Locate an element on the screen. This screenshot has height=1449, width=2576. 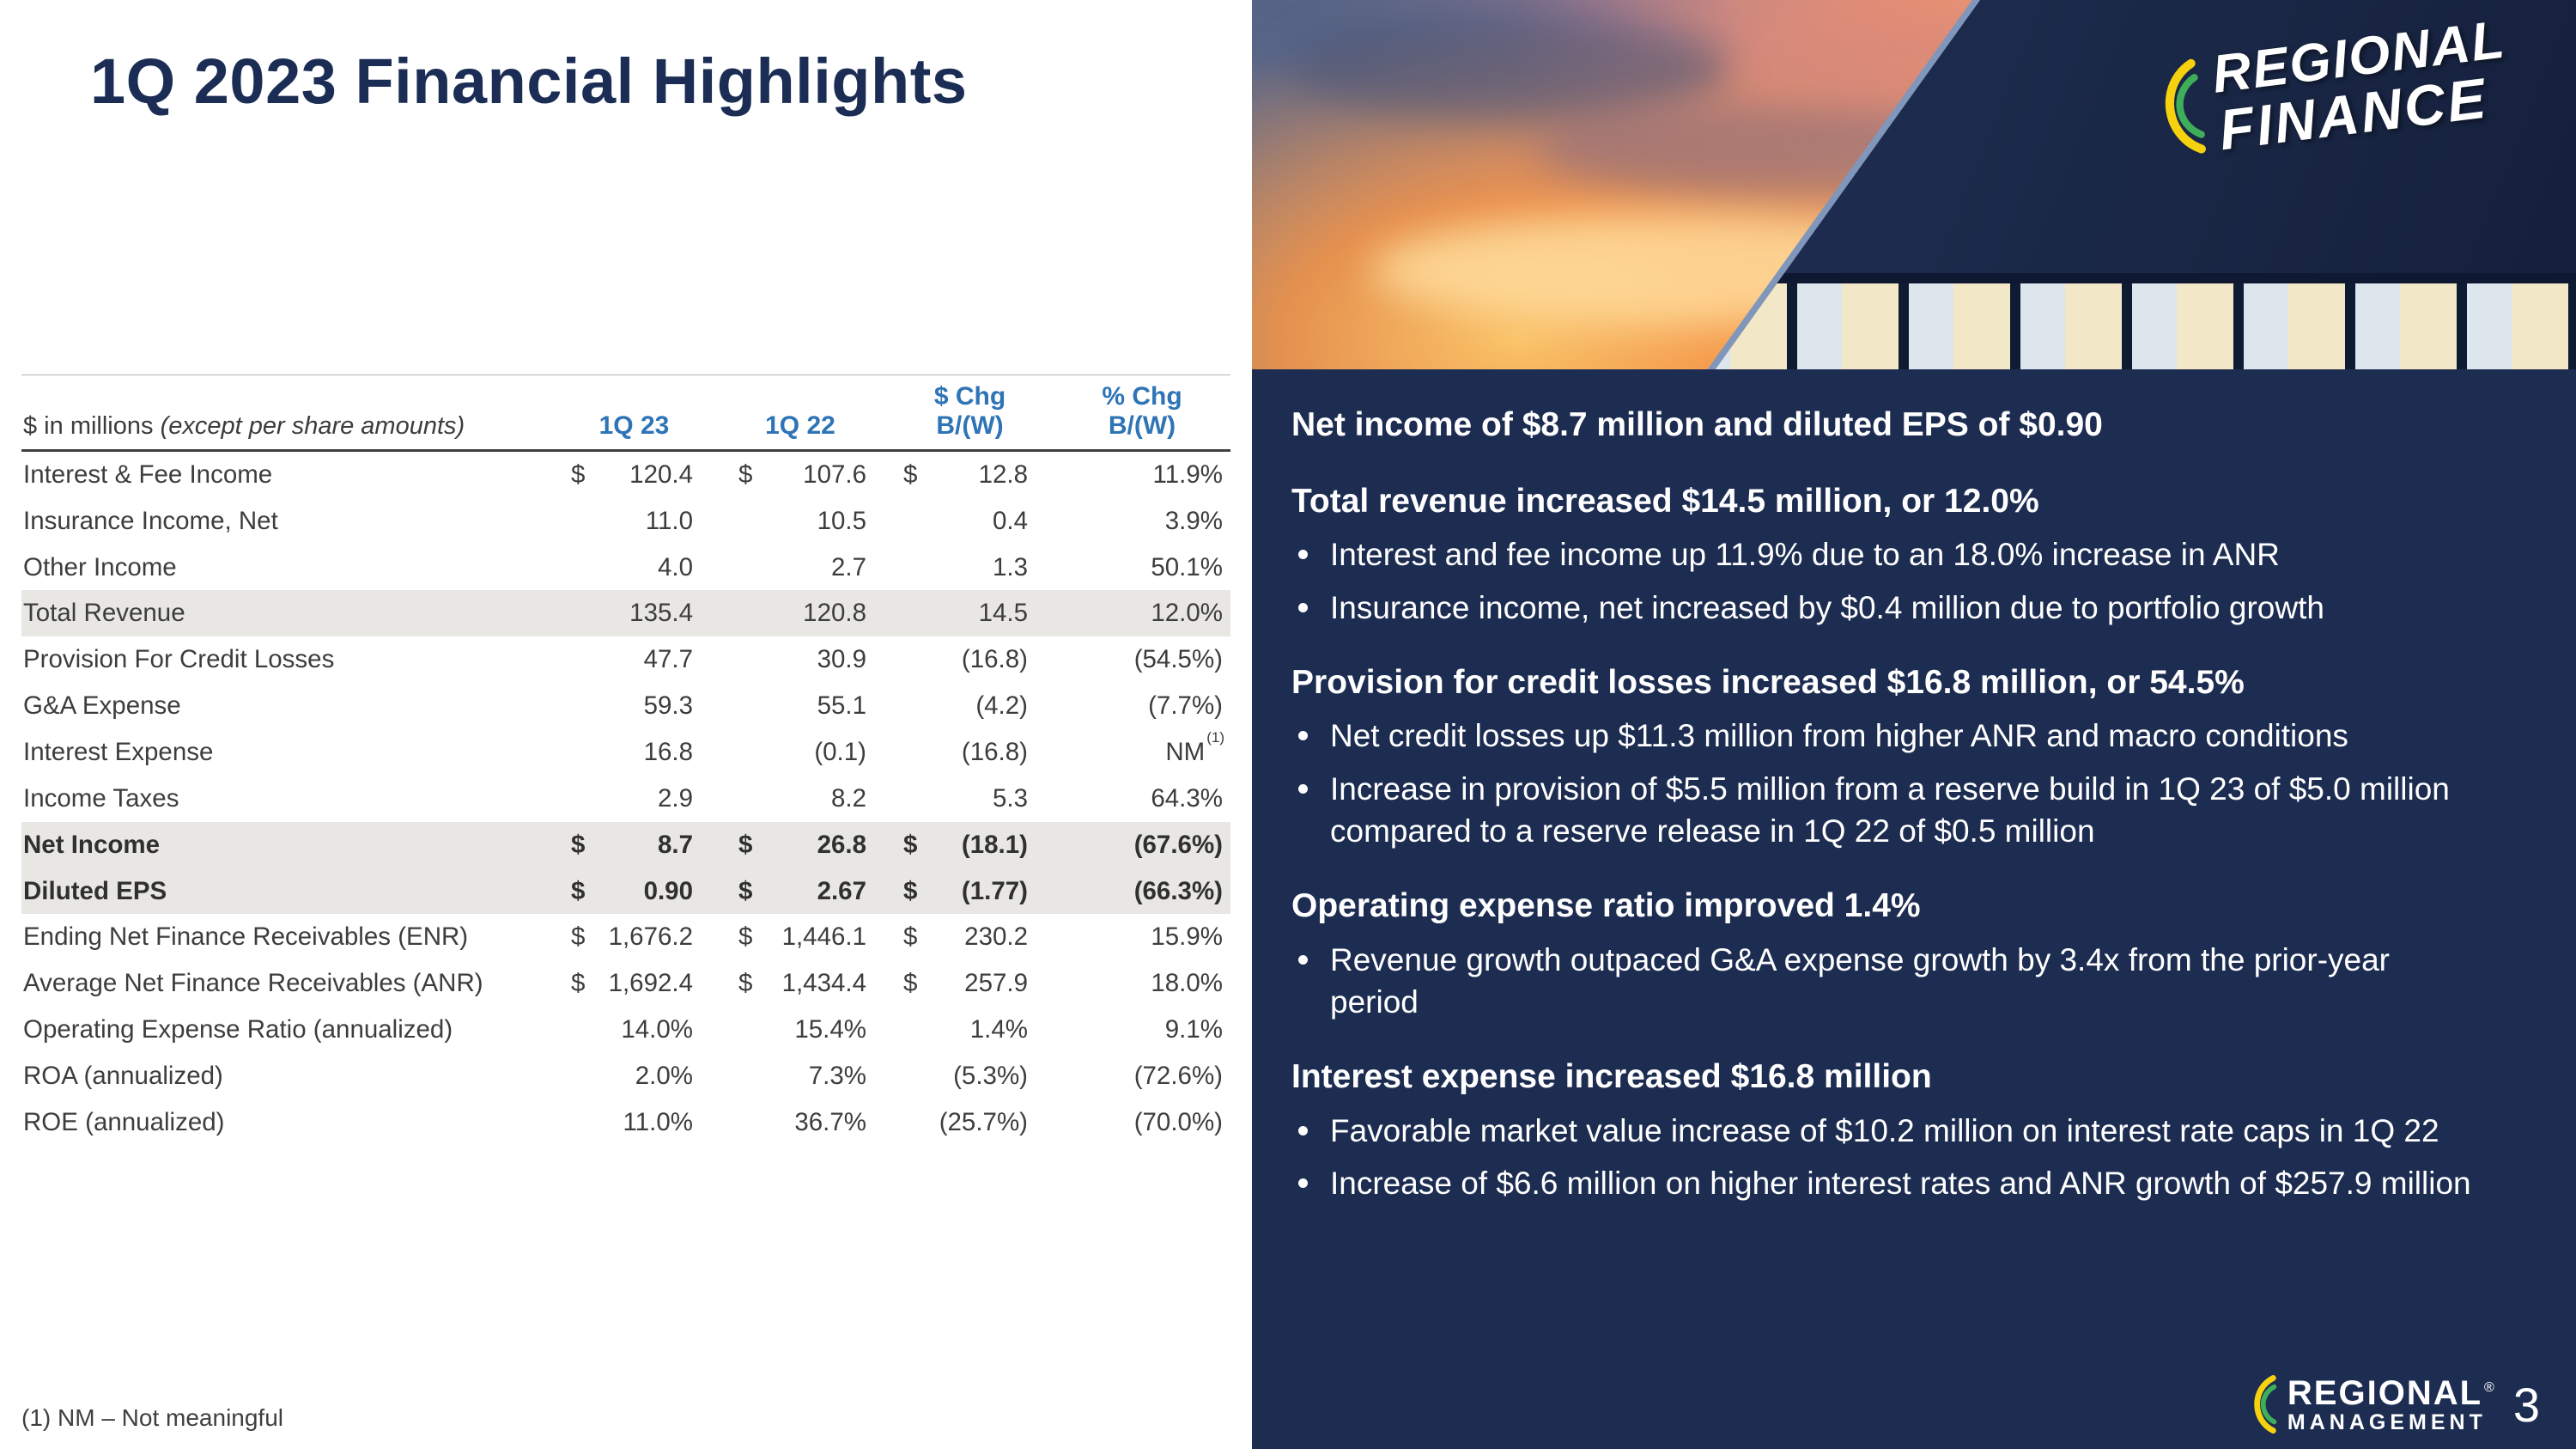
row-label: Interest & Fee Income is located at coordinates (148, 474).